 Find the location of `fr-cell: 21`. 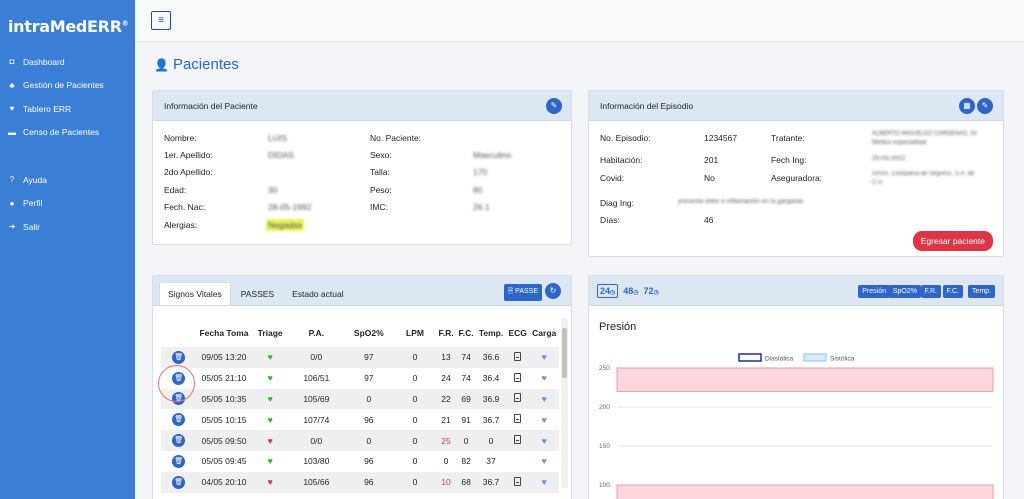

fr-cell: 21 is located at coordinates (446, 419).